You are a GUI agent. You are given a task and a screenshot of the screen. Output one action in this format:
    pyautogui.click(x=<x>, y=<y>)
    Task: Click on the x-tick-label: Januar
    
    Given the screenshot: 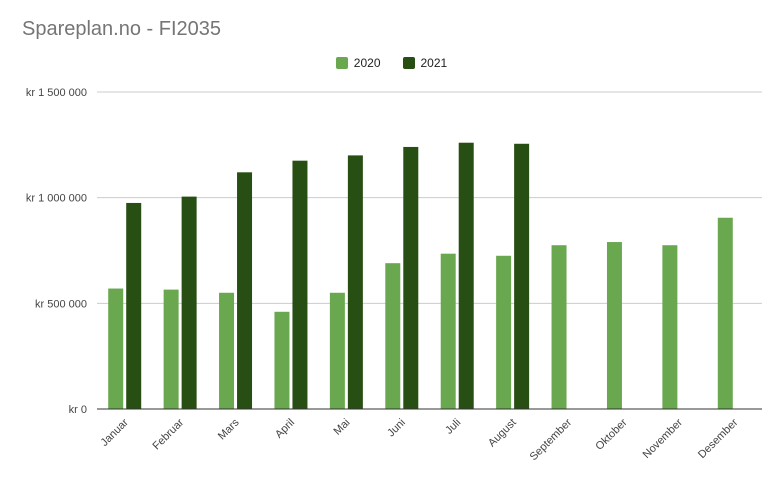 What is the action you would take?
    pyautogui.click(x=115, y=432)
    